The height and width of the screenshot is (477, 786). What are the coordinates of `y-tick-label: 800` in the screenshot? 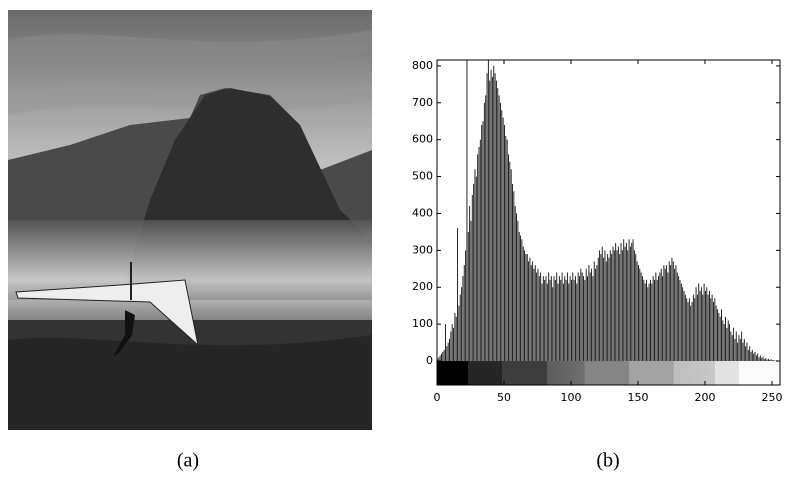 It's located at (422, 65).